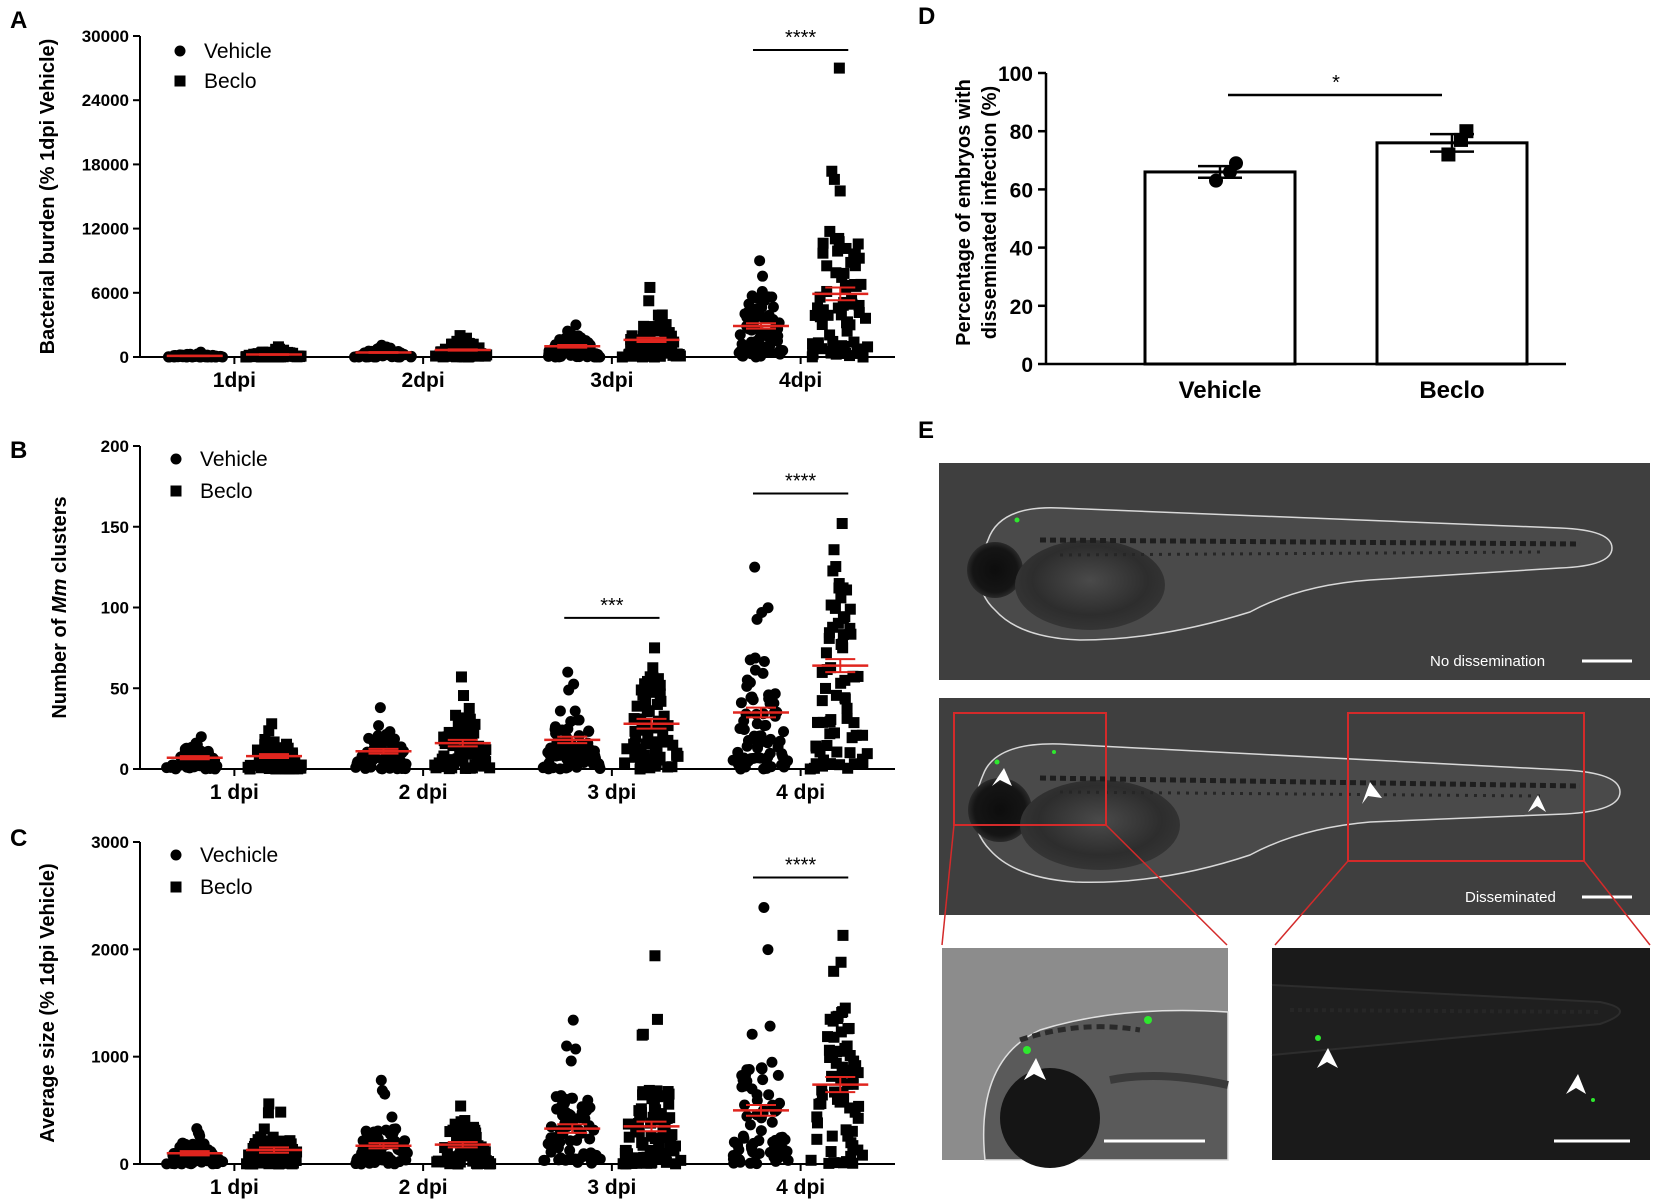  I want to click on y-tick-label: 40, so click(1021, 249).